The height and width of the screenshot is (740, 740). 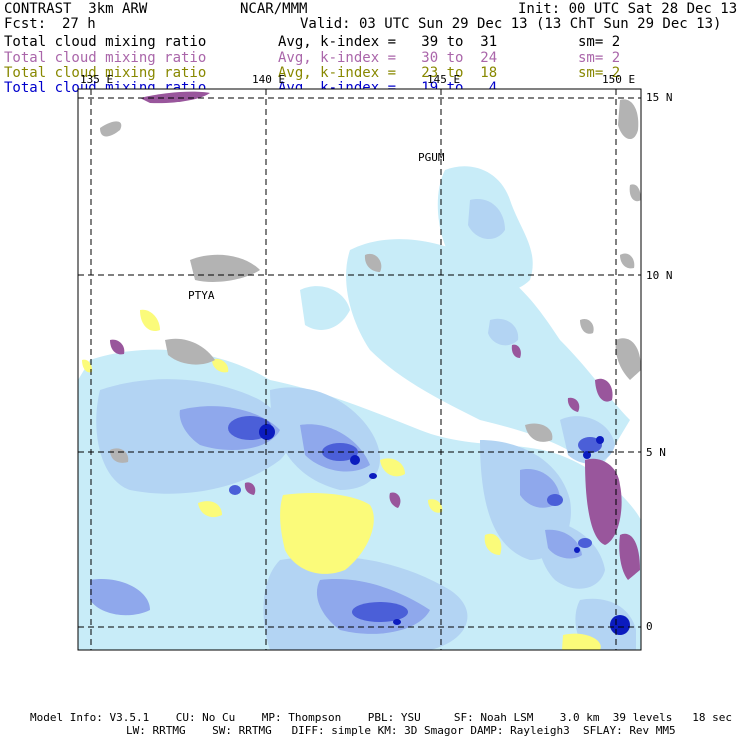 What do you see at coordinates (444, 529) in the screenshot?
I see `cloud-core-deep` at bounding box center [444, 529].